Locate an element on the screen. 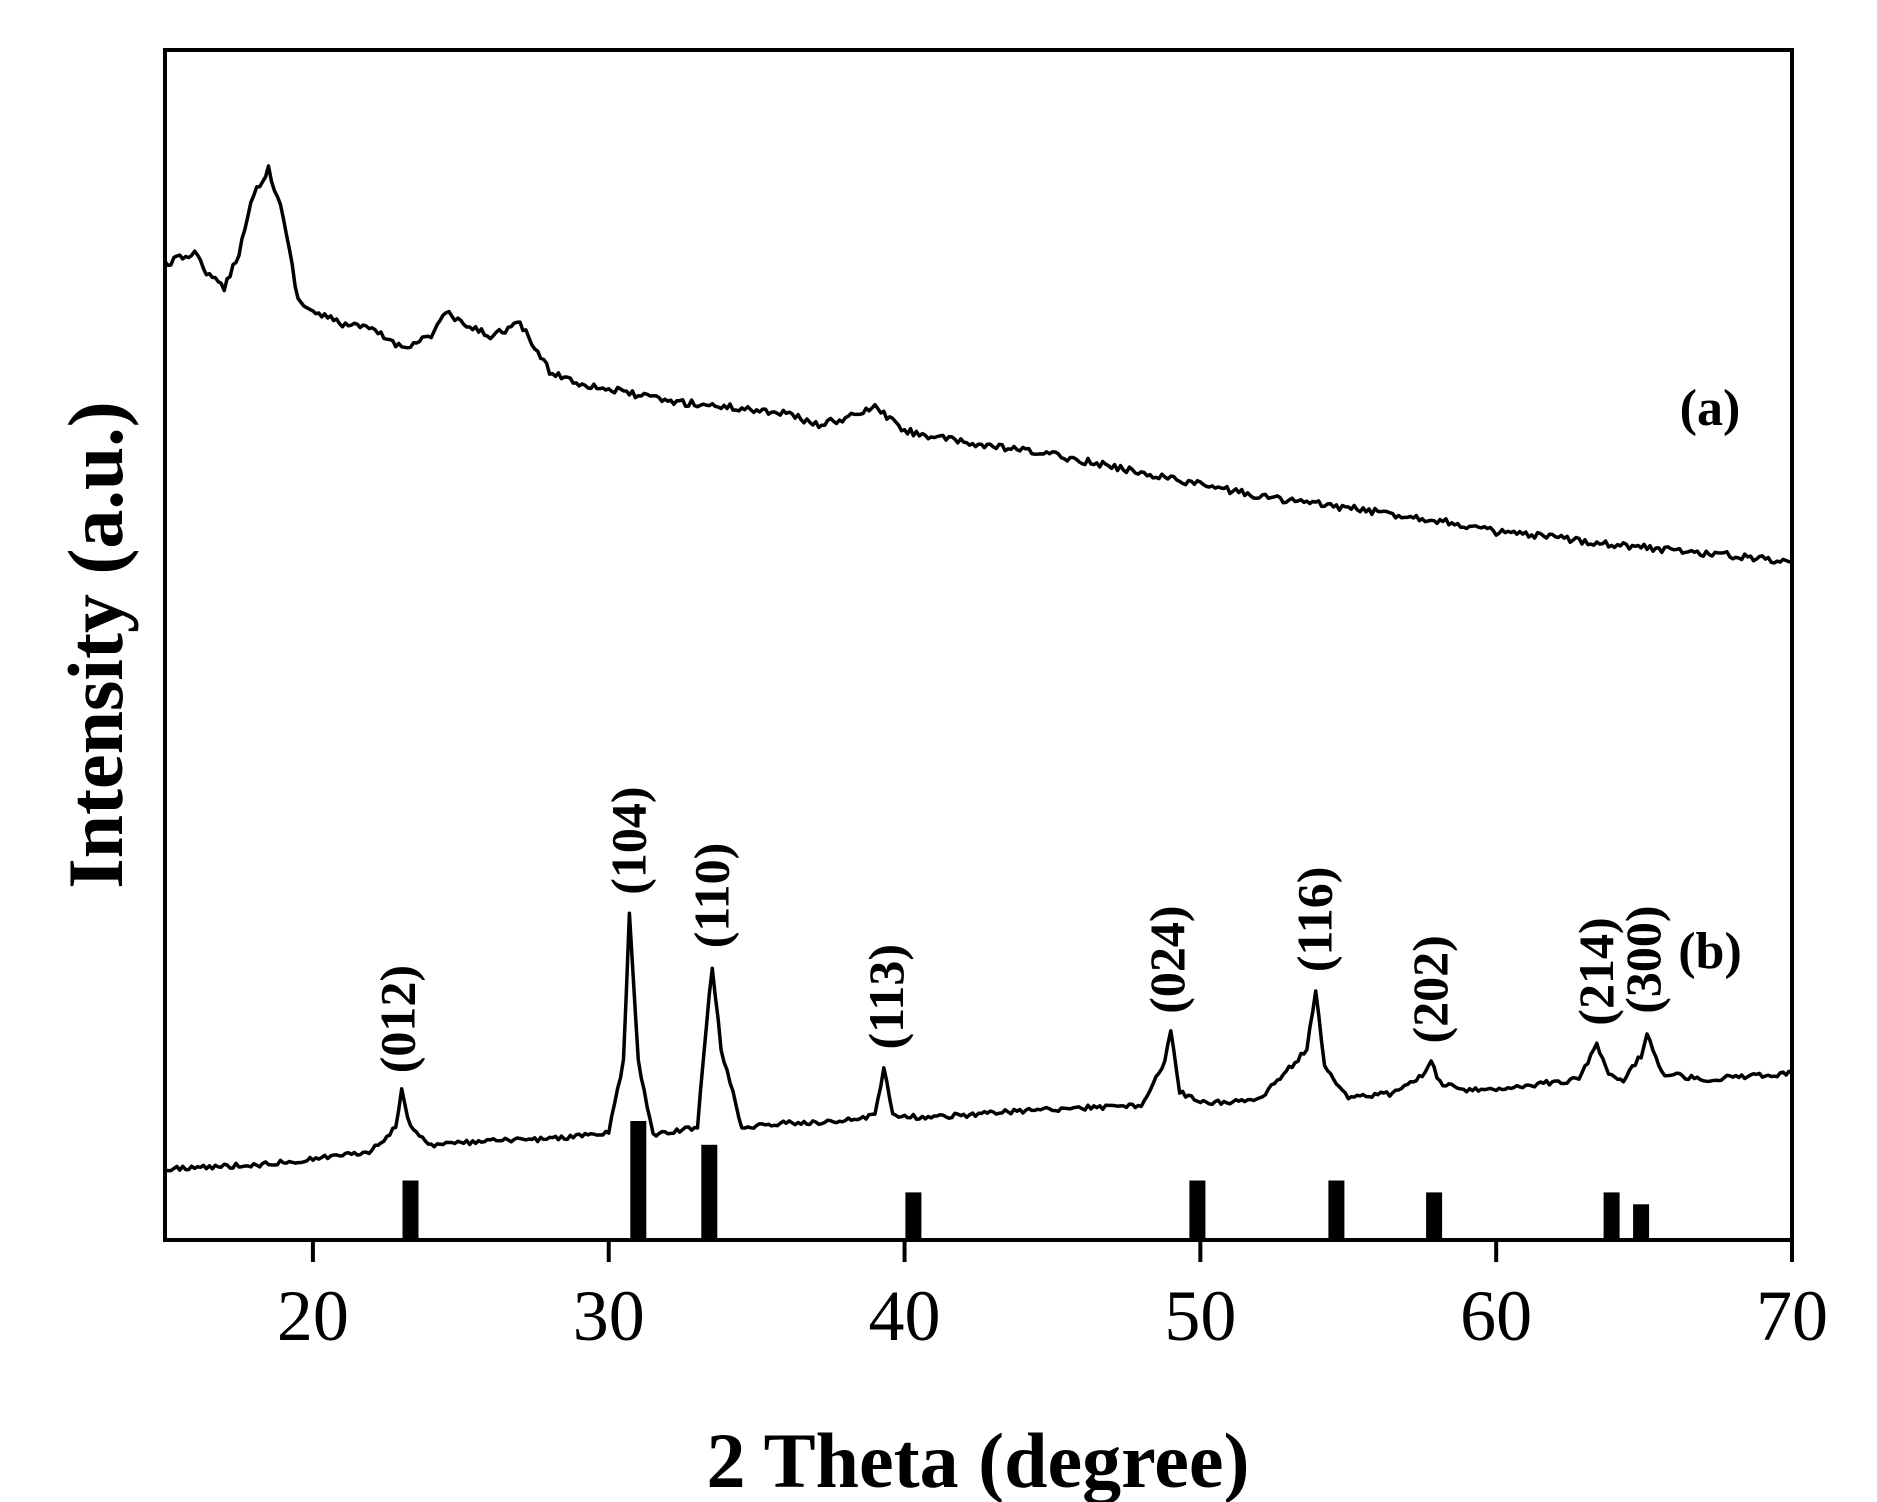  peak-label: (012) is located at coordinates (398, 1019).